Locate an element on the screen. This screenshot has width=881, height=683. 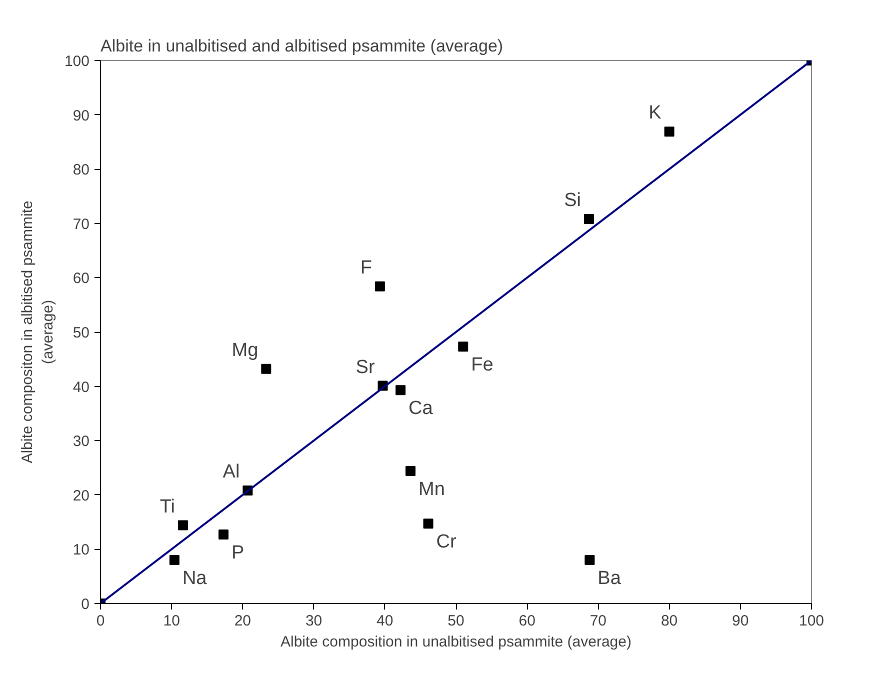
y-tick-label: 10 is located at coordinates (81, 550).